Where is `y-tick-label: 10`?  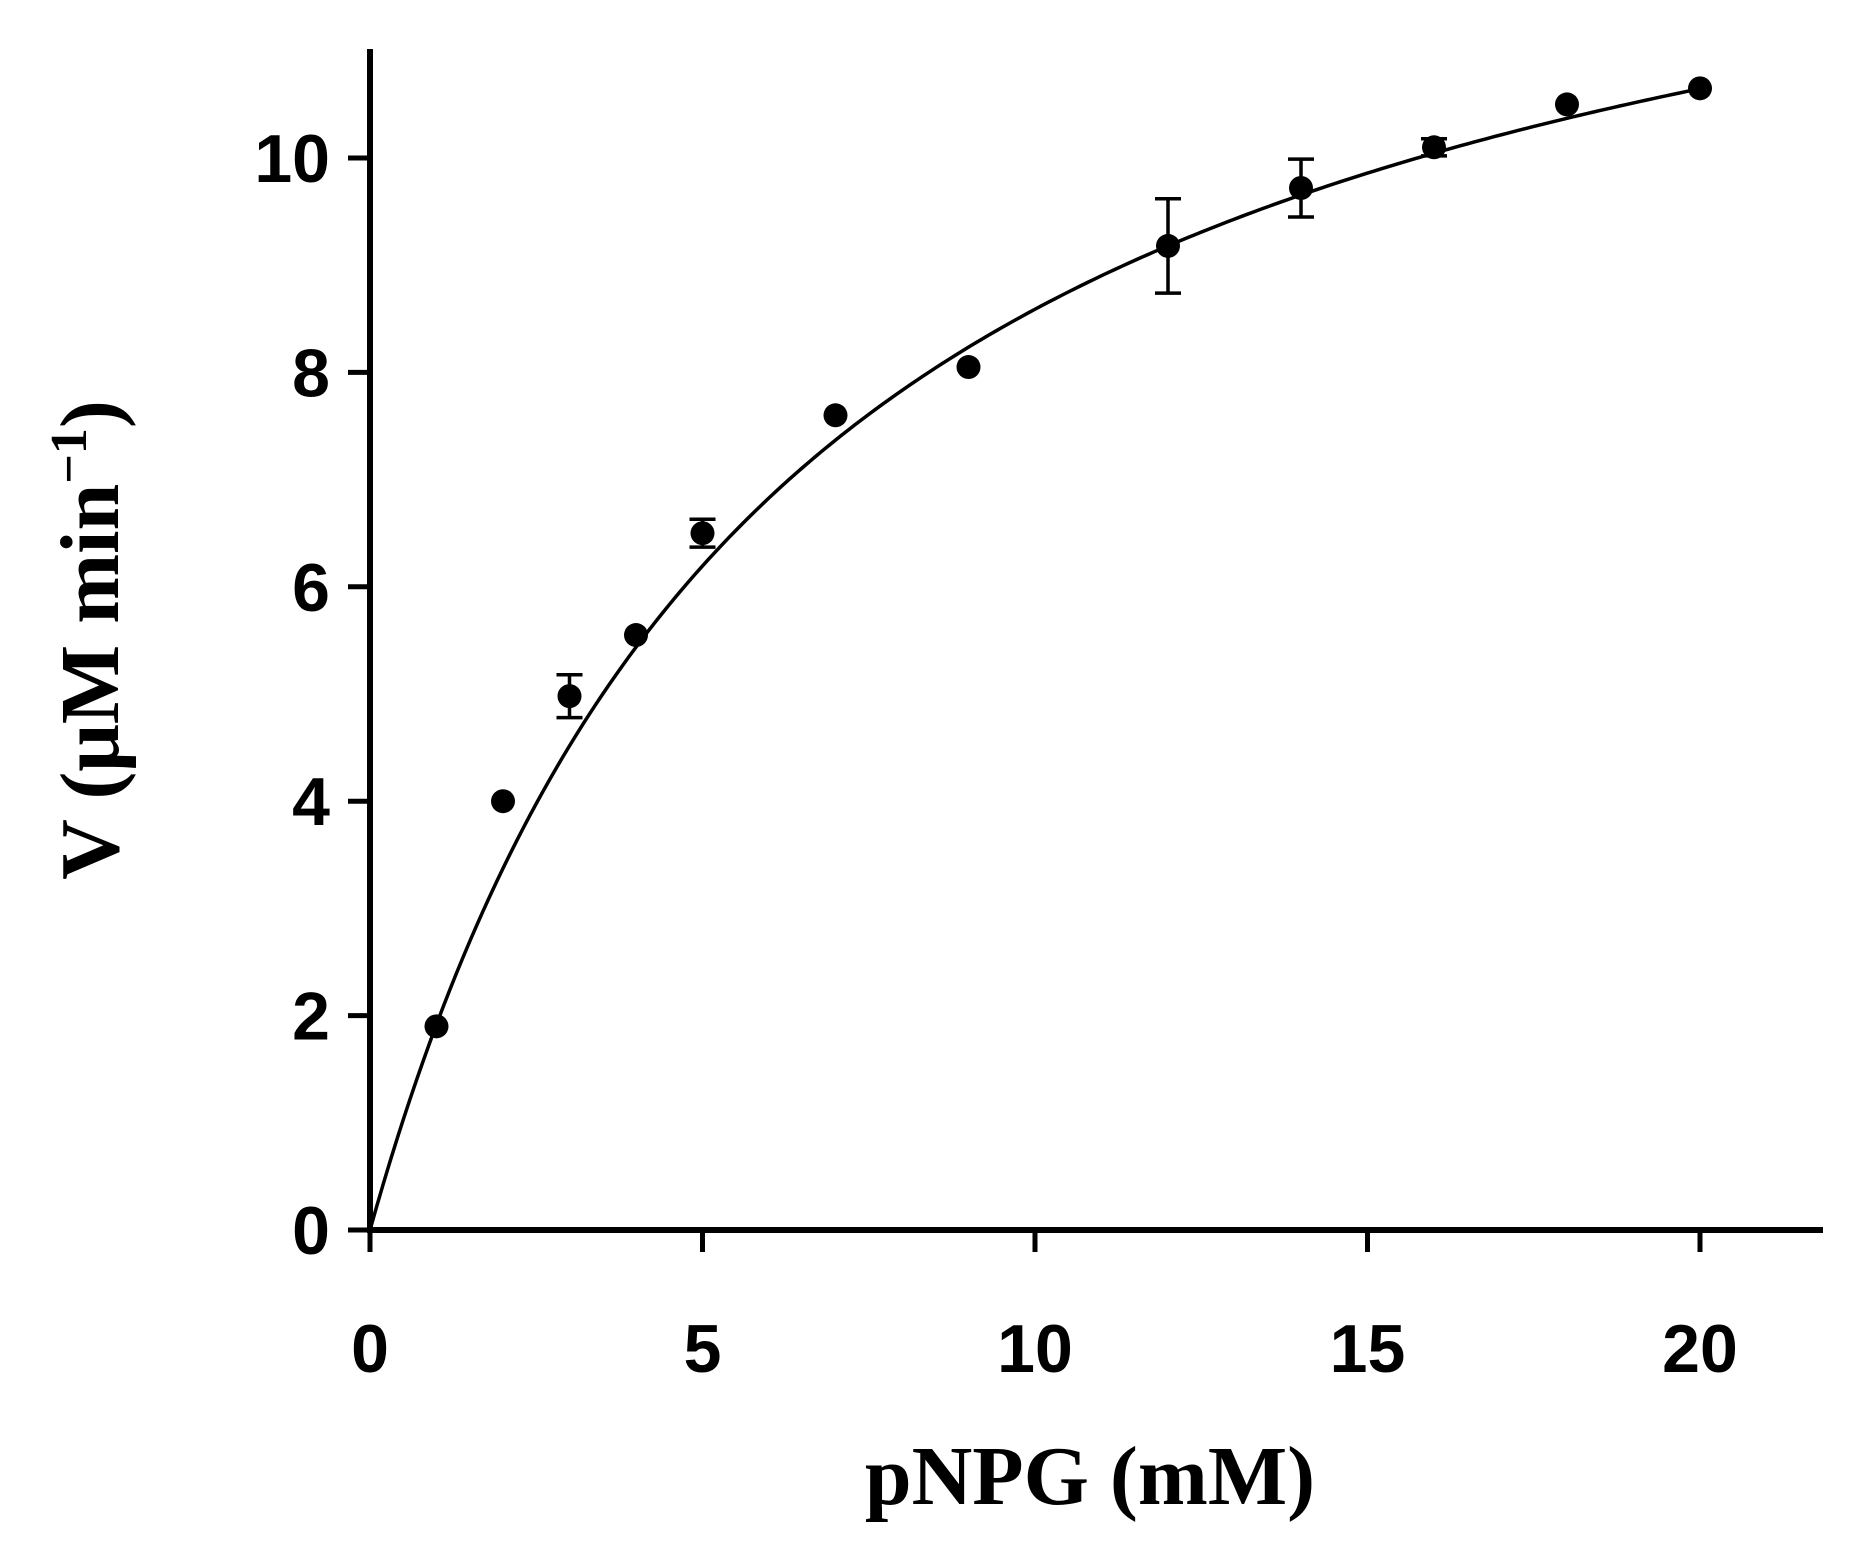 y-tick-label: 10 is located at coordinates (292, 159).